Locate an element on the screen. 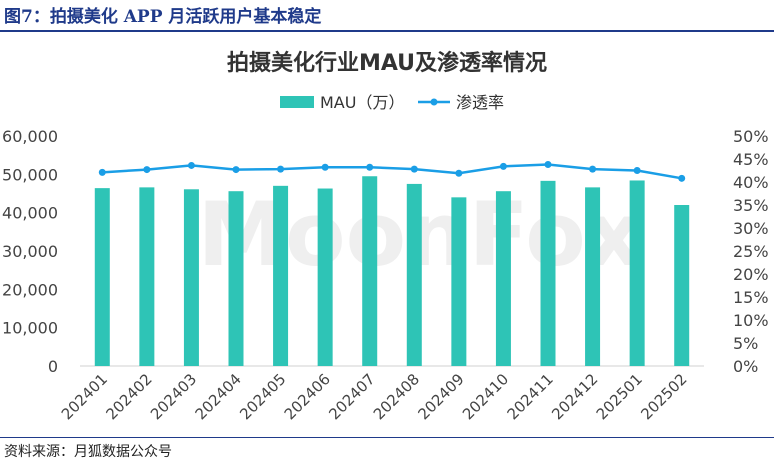  line-series is located at coordinates (392, 171).